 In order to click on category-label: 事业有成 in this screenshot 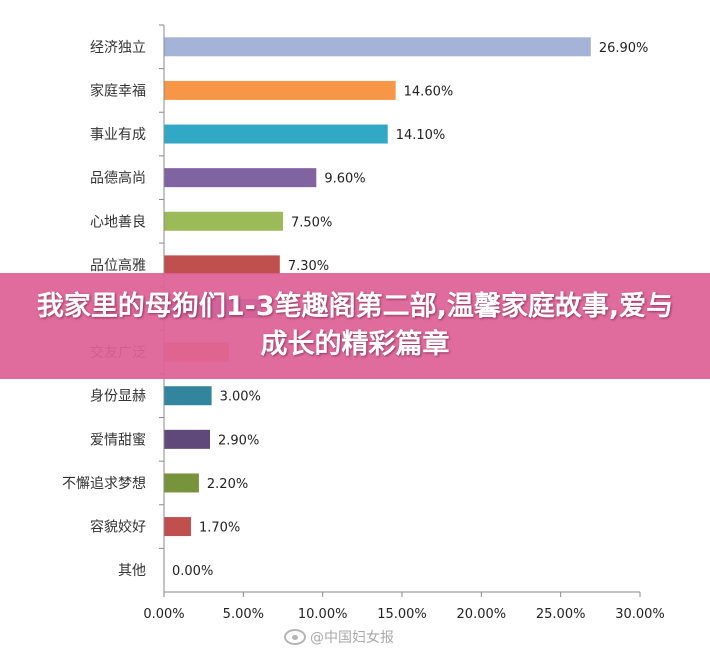, I will do `click(118, 135)`.